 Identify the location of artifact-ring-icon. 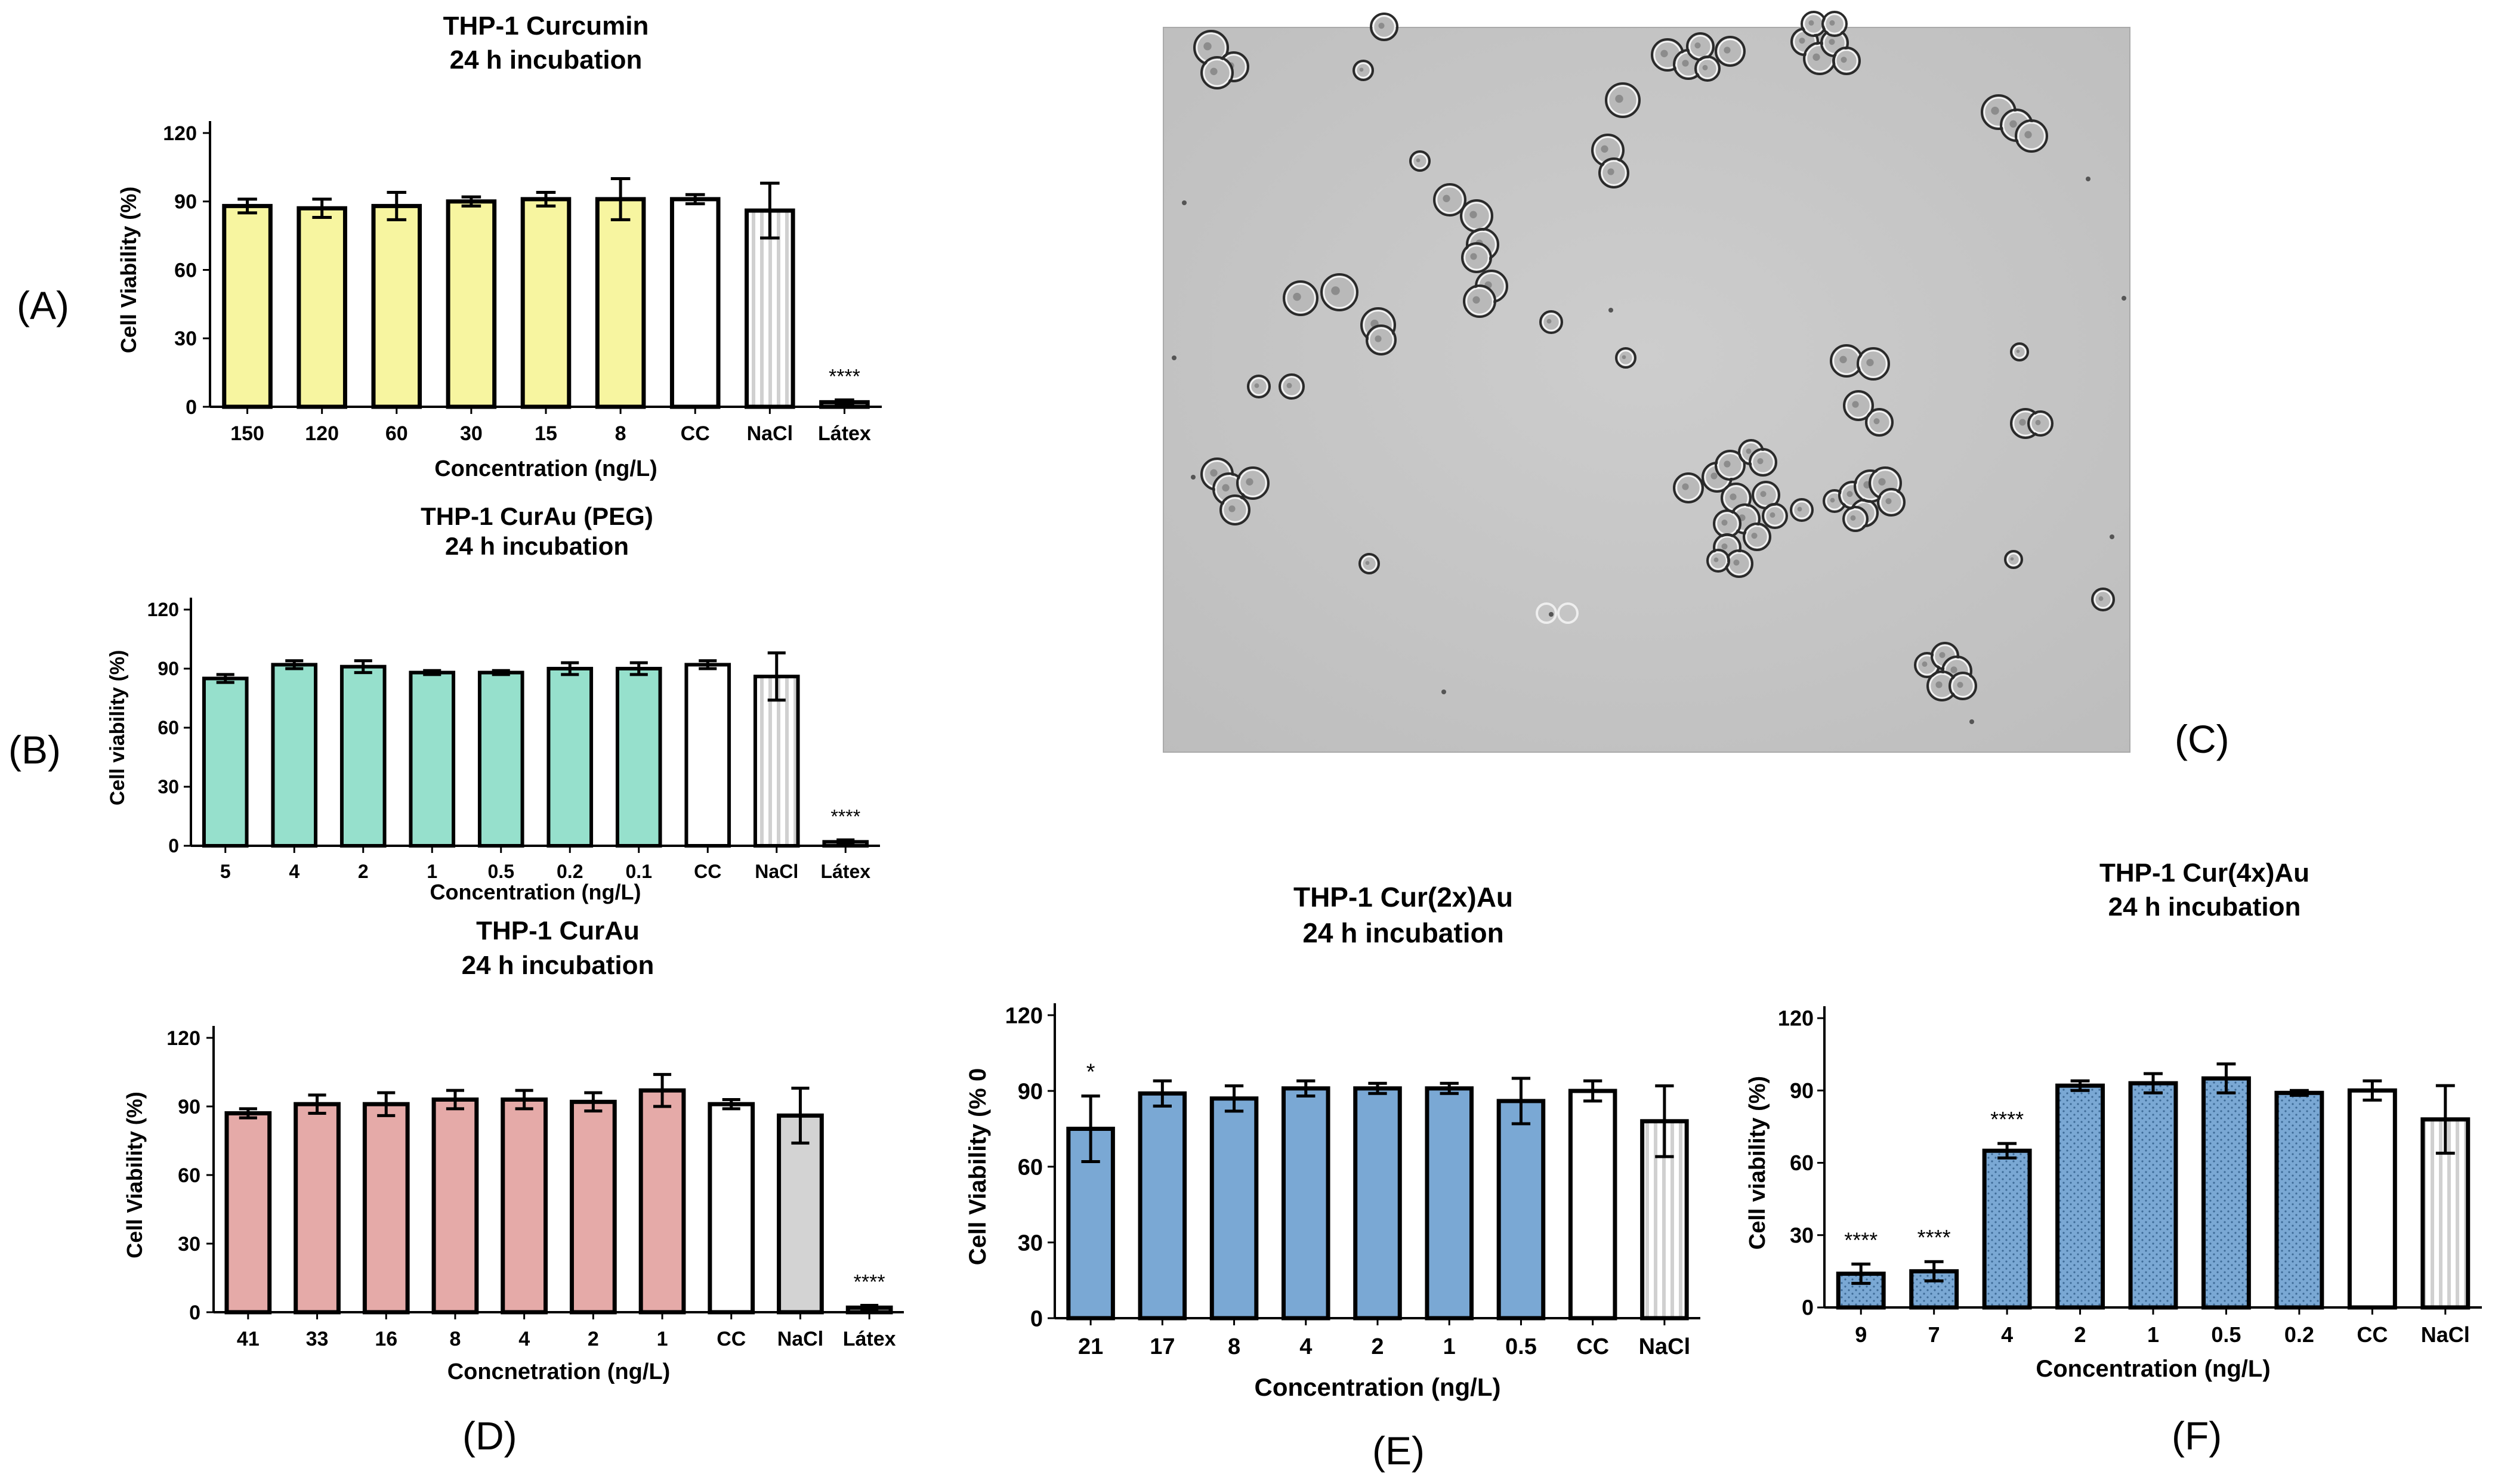
(1568, 613).